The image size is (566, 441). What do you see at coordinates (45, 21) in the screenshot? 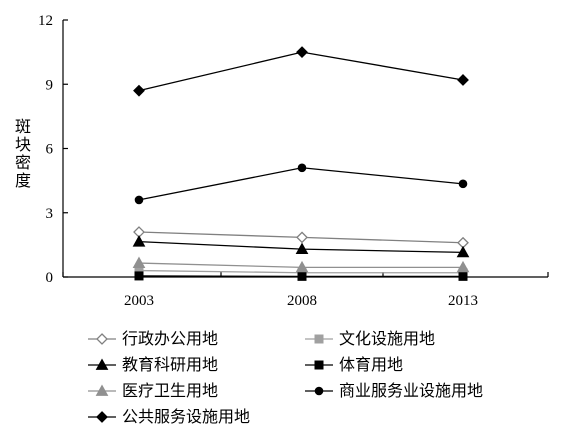
I see `y-tick-label: 12` at bounding box center [45, 21].